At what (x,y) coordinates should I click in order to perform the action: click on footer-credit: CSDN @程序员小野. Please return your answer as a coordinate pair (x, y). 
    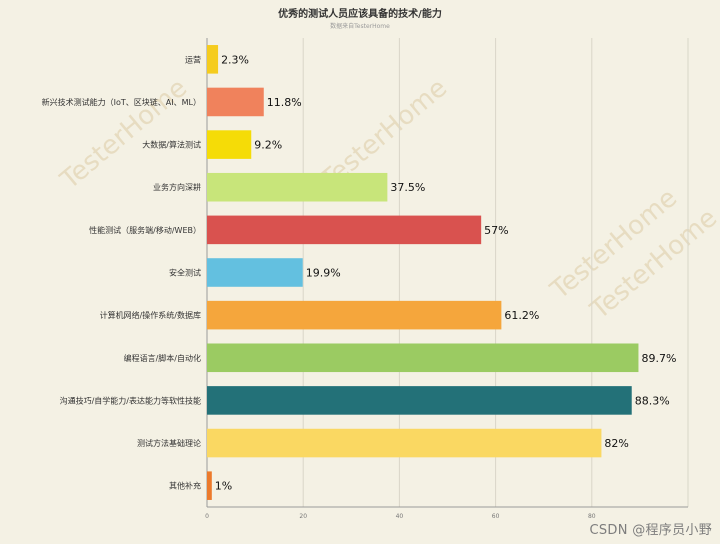
    Looking at the image, I should click on (650, 530).